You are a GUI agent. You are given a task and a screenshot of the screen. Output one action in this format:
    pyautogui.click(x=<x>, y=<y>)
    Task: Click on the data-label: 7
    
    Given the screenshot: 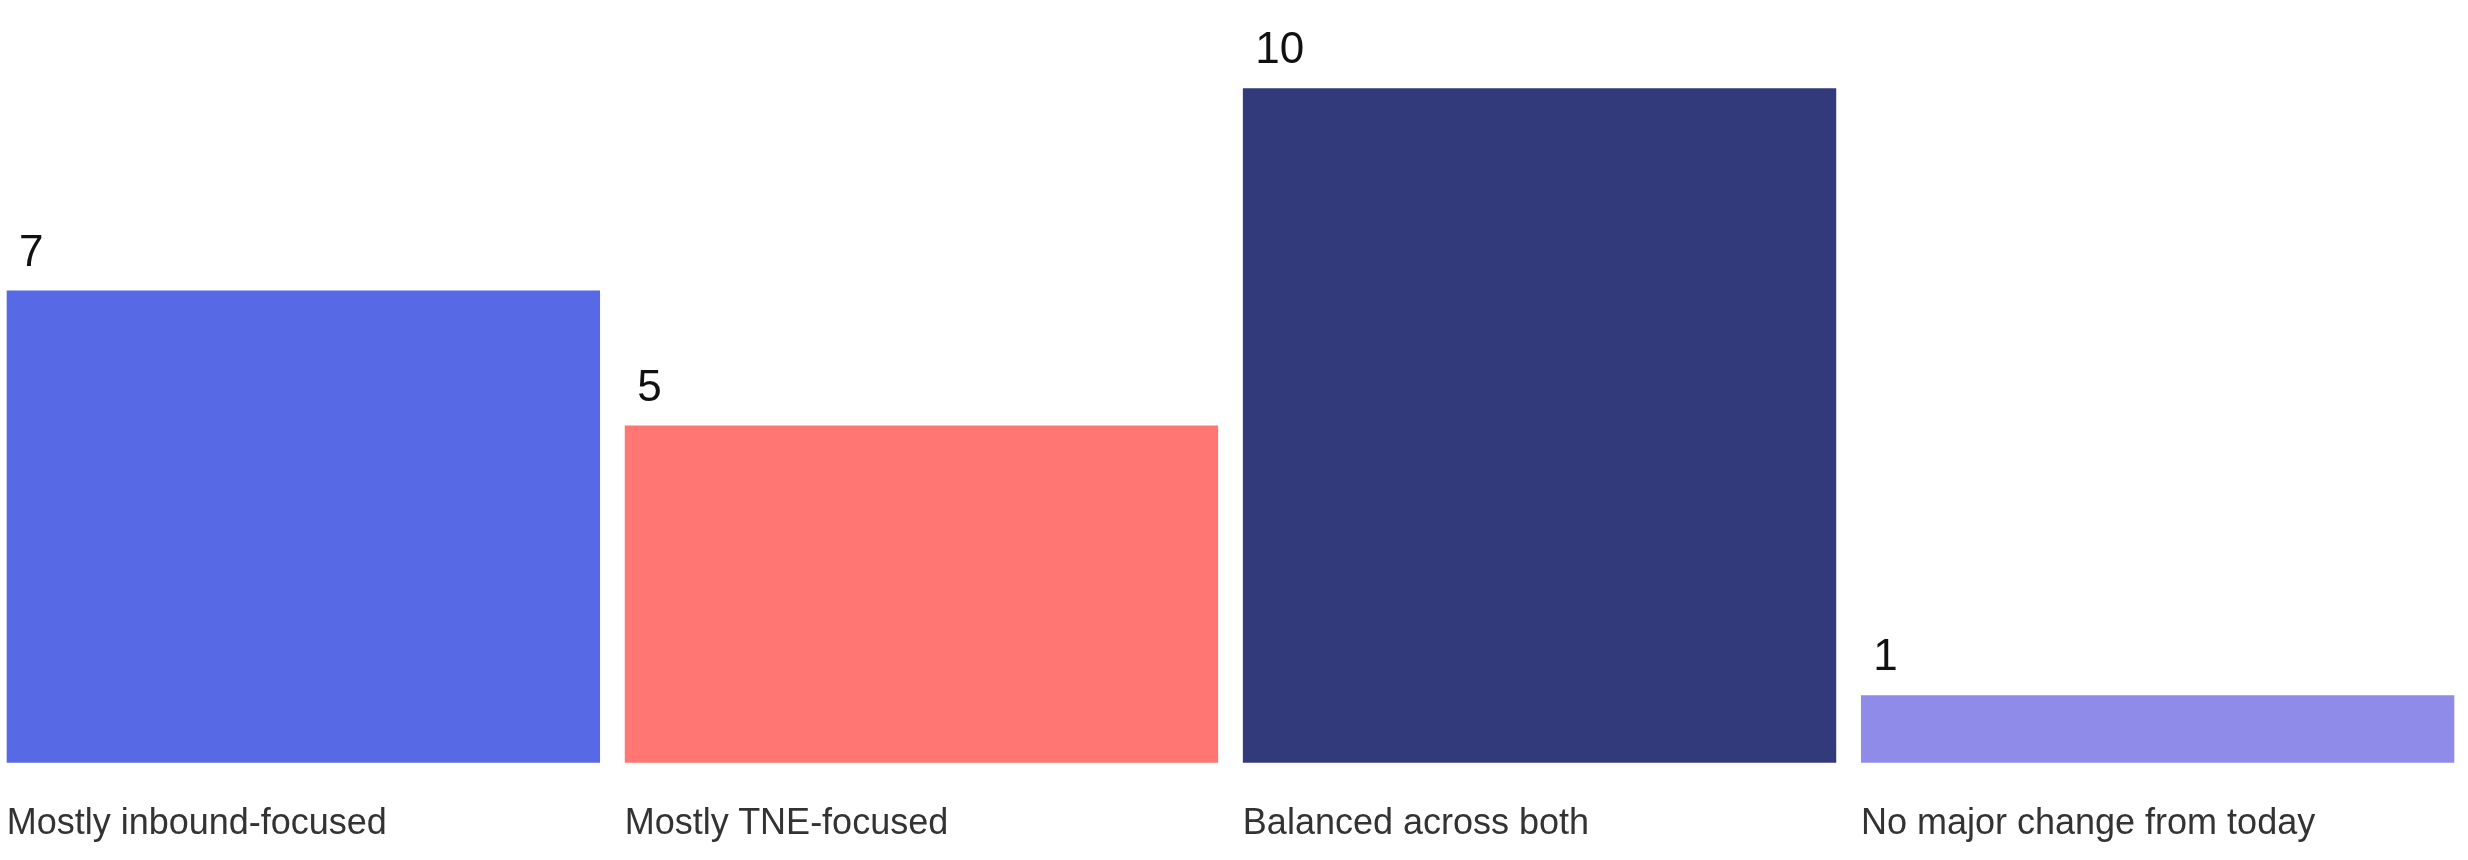 What is the action you would take?
    pyautogui.click(x=31, y=250)
    